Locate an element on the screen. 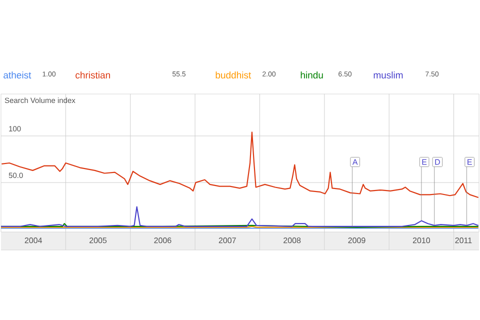  annotation: A is located at coordinates (355, 162).